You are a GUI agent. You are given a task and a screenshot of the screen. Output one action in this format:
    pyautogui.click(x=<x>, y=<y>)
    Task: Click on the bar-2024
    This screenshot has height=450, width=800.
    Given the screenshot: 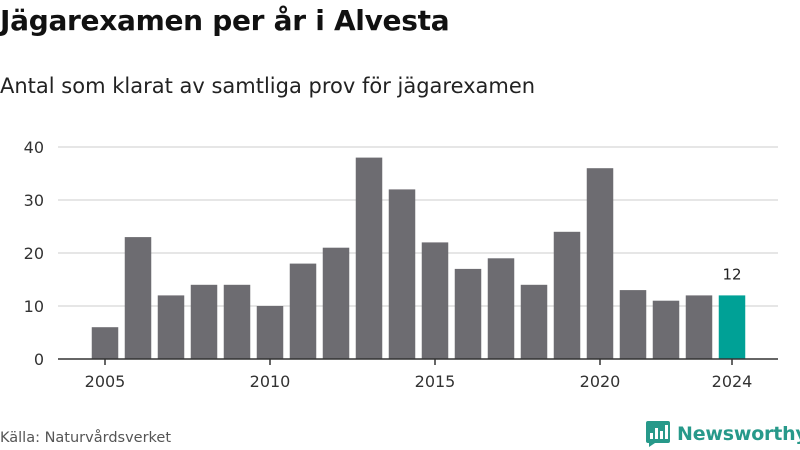 What is the action you would take?
    pyautogui.click(x=732, y=327)
    